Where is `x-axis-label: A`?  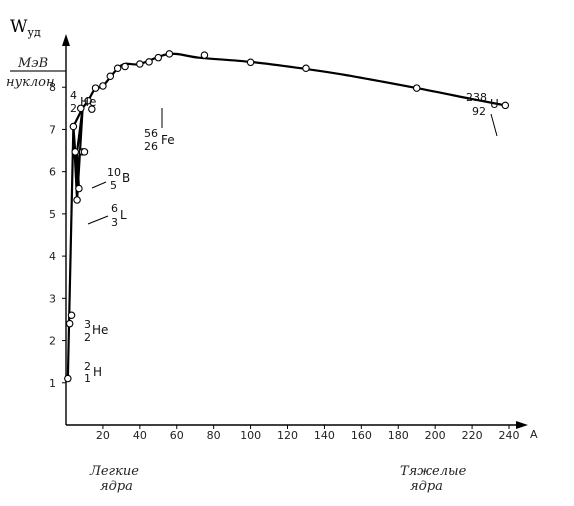 x-axis-label: A is located at coordinates (534, 434).